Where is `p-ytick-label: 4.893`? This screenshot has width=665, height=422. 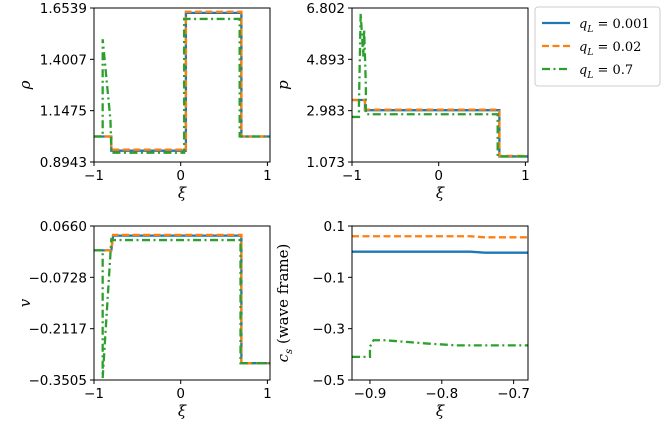 p-ytick-label: 4.893 is located at coordinates (325, 60).